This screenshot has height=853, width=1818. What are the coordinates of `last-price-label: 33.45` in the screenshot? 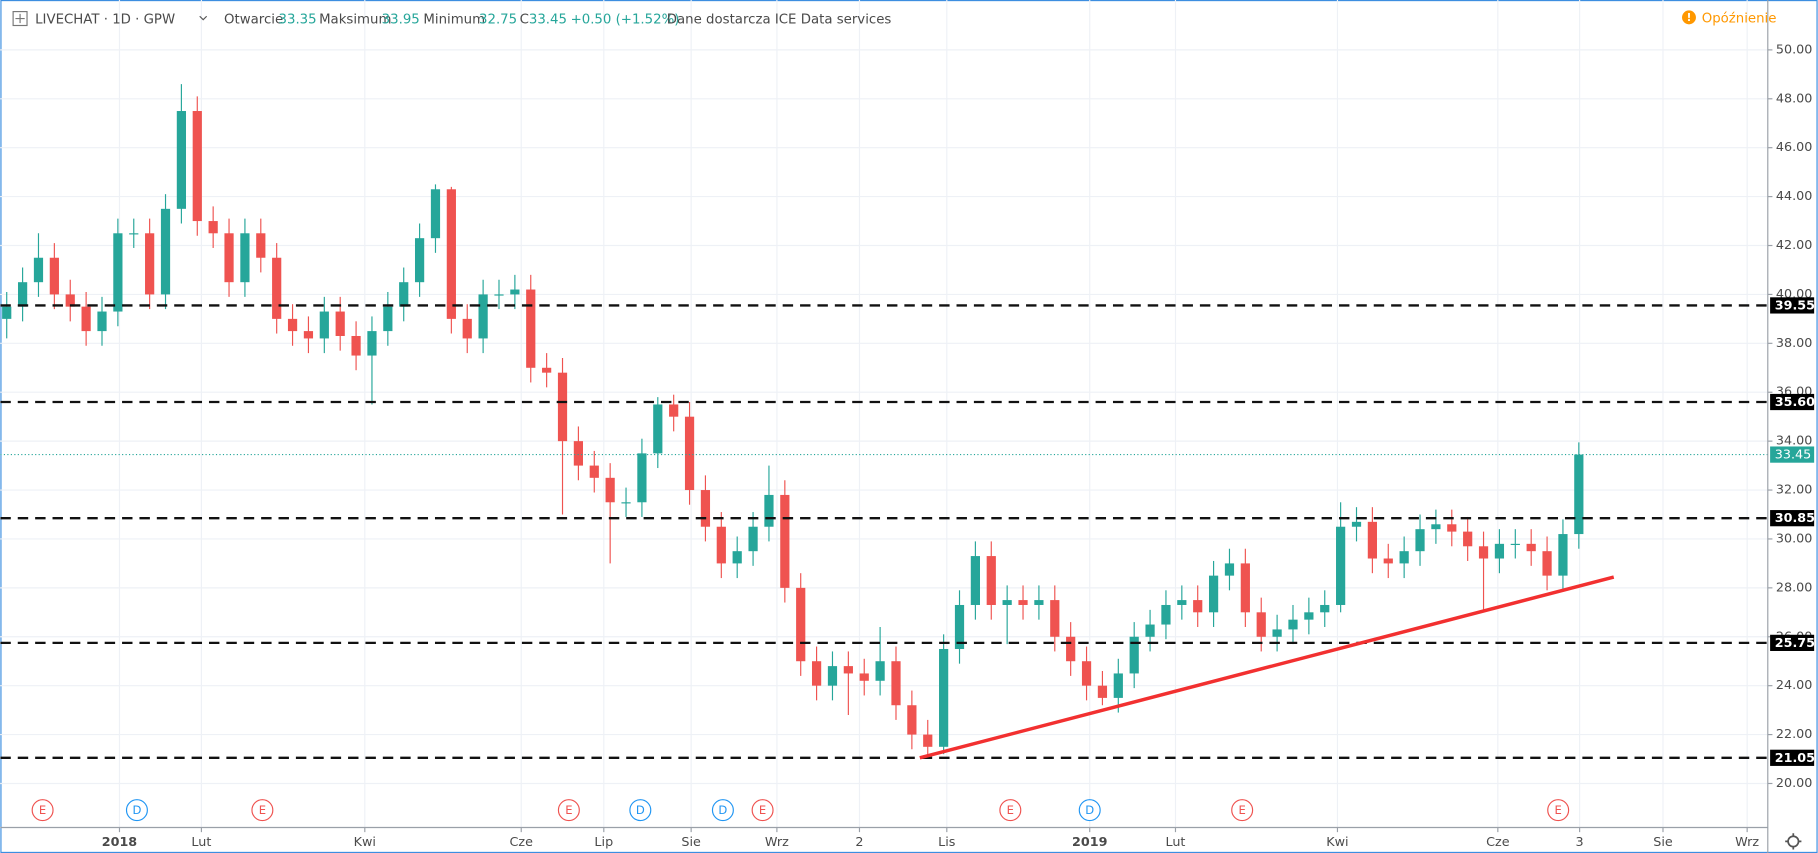 It's located at (1793, 455).